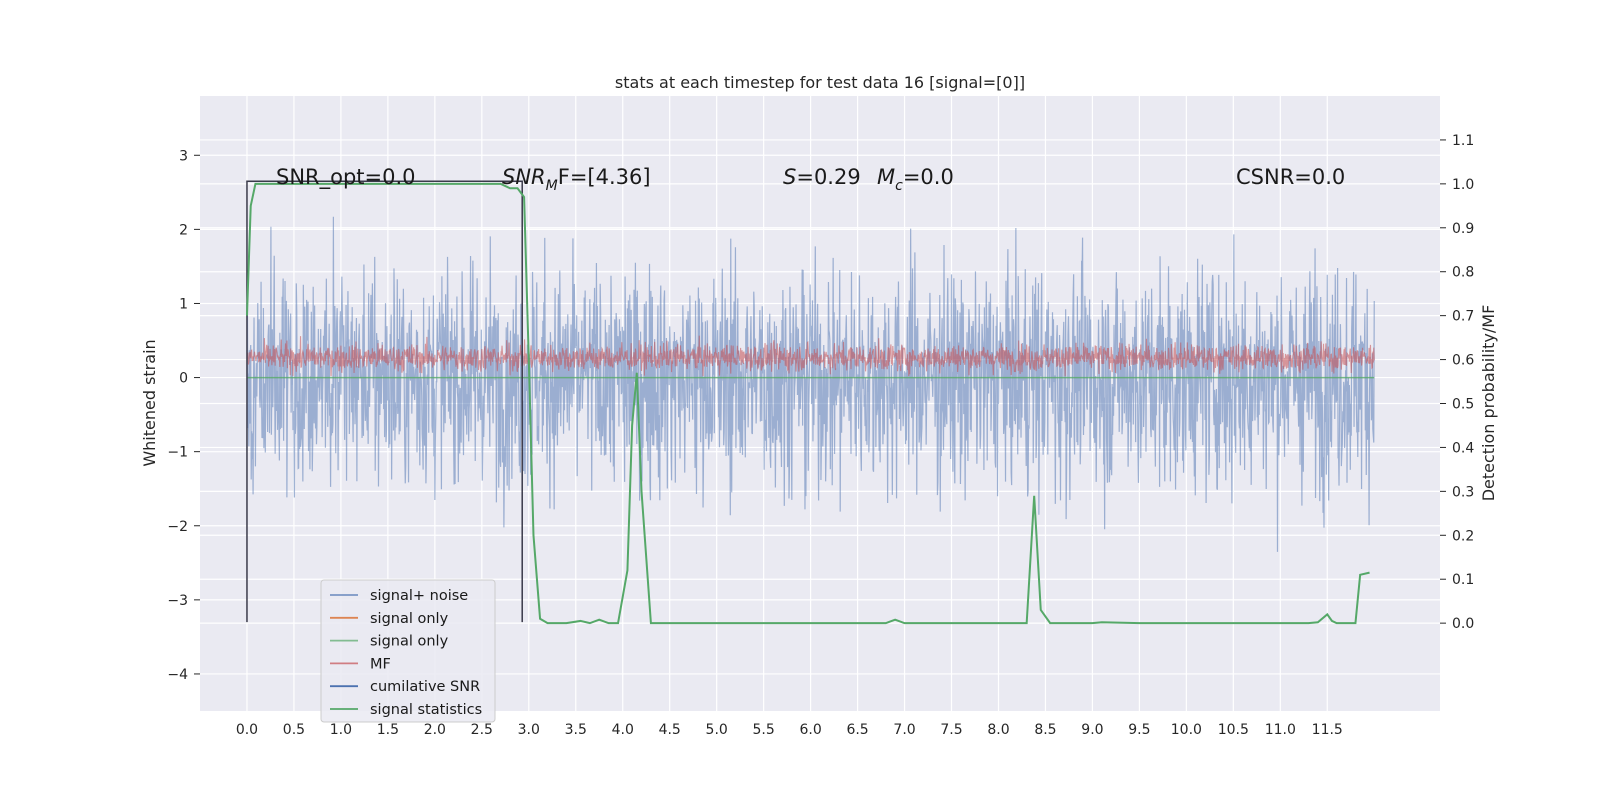 This screenshot has height=800, width=1600. I want to click on annotation-csnr: CSNR=0.0, so click(1290, 177).